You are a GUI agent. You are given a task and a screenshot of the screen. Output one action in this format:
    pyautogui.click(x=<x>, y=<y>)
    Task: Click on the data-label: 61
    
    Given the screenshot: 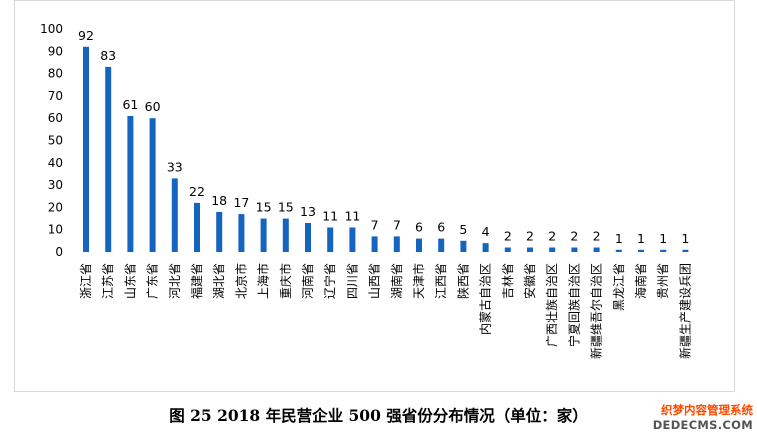 What is the action you would take?
    pyautogui.click(x=130, y=104)
    